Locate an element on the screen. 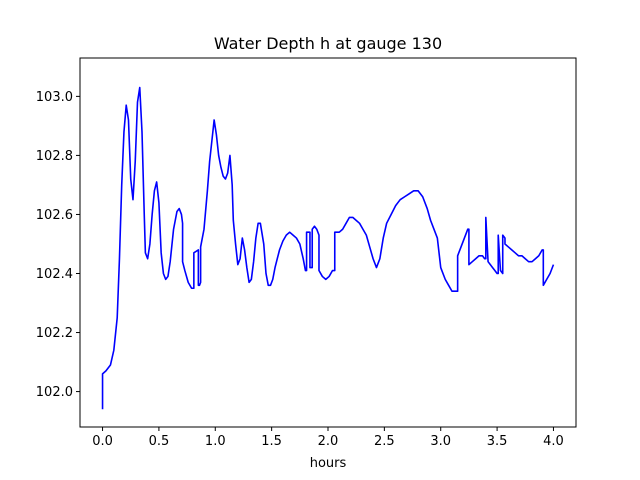 Image resolution: width=640 pixels, height=480 pixels. y-tick-label: 102.6 is located at coordinates (54, 215).